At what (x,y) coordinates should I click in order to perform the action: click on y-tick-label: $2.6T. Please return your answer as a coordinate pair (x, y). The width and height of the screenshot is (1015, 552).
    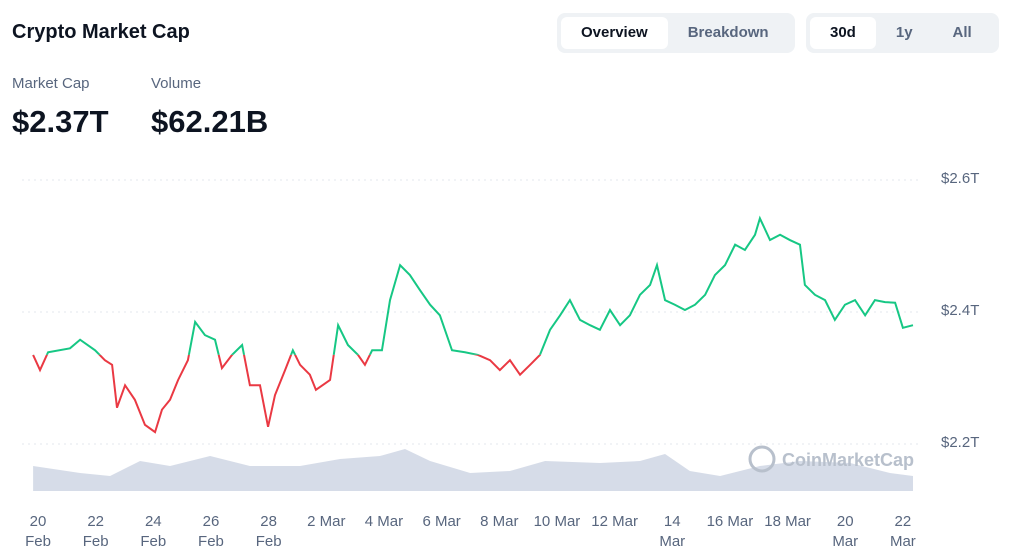
    Looking at the image, I should click on (960, 178).